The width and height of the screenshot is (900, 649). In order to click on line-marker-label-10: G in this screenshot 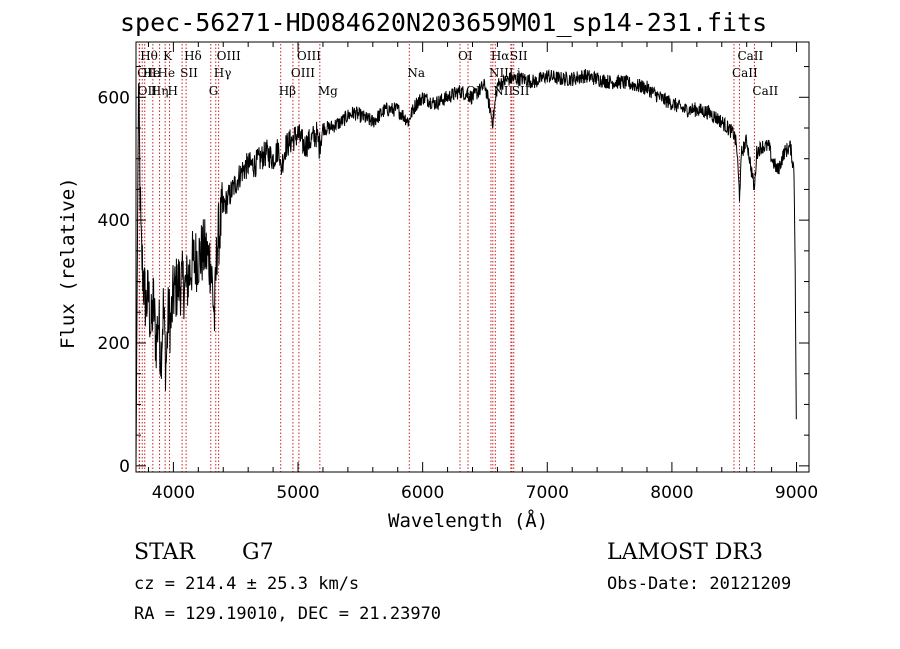, I will do `click(214, 91)`.